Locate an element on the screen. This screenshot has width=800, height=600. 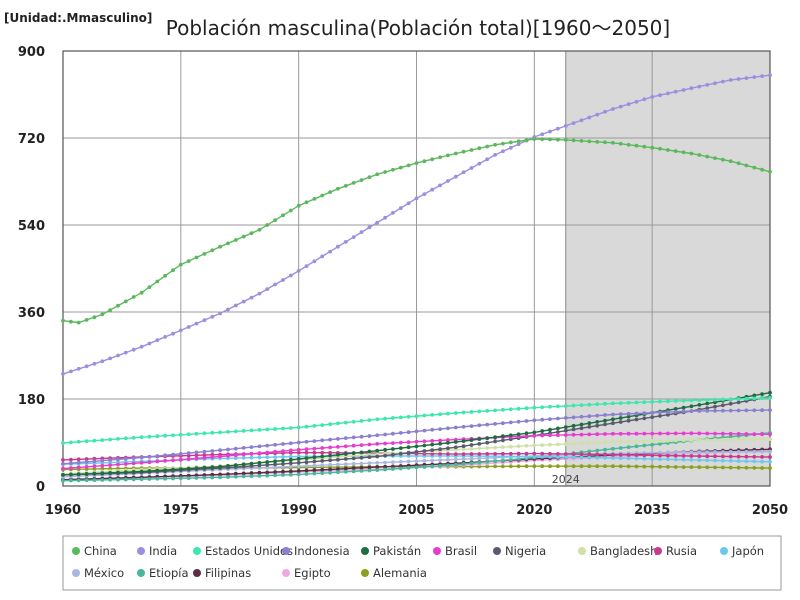
x-tick-label: 2005 is located at coordinates (416, 510).